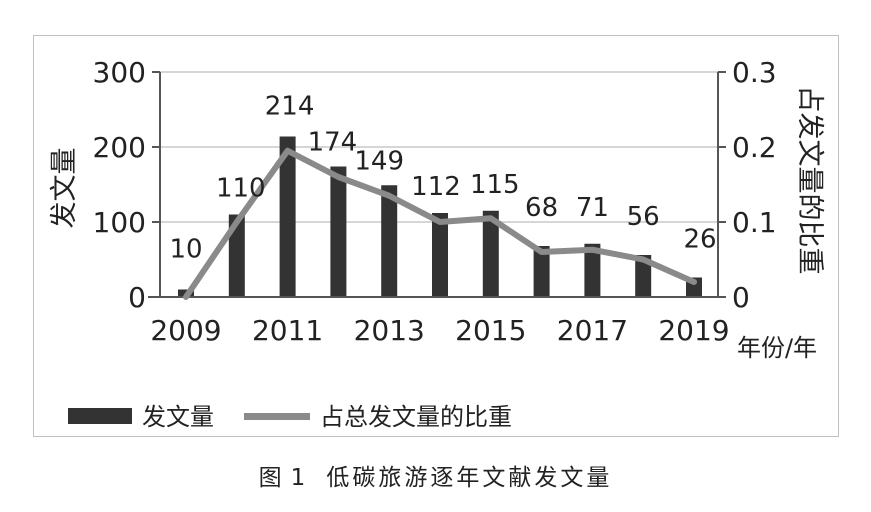  I want to click on y2-tick-label: 0.2, so click(754, 147).